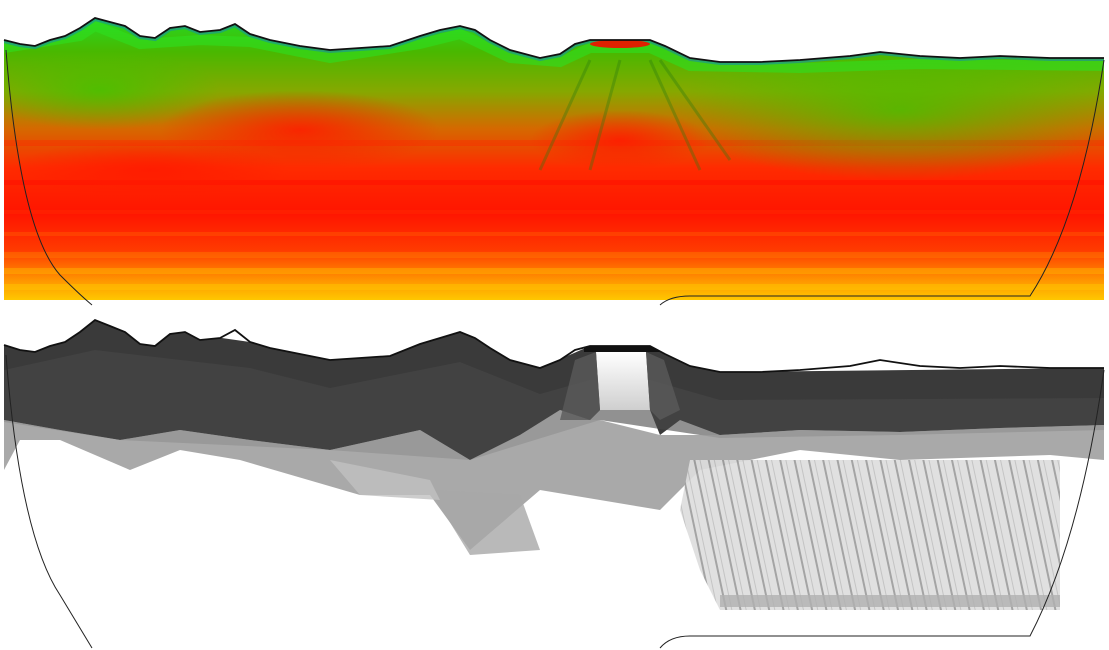 The width and height of the screenshot is (1109, 650). Describe the element at coordinates (553, 345) in the screenshot. I see `topography-line-lower` at that location.